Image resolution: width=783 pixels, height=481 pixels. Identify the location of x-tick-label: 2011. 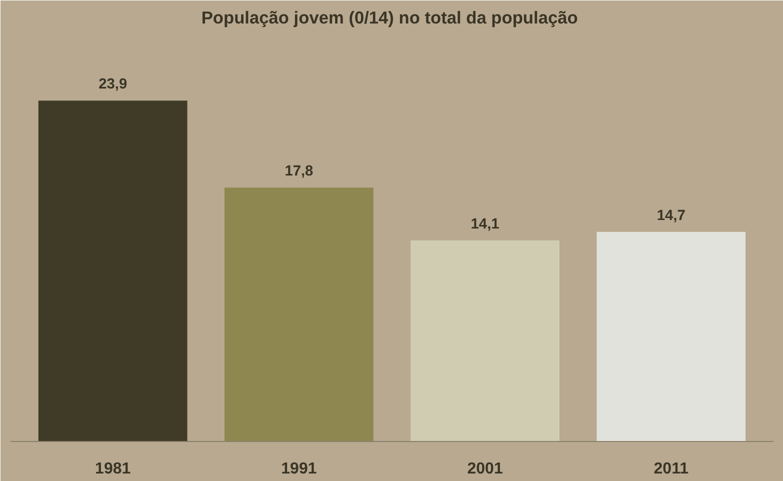
(671, 469).